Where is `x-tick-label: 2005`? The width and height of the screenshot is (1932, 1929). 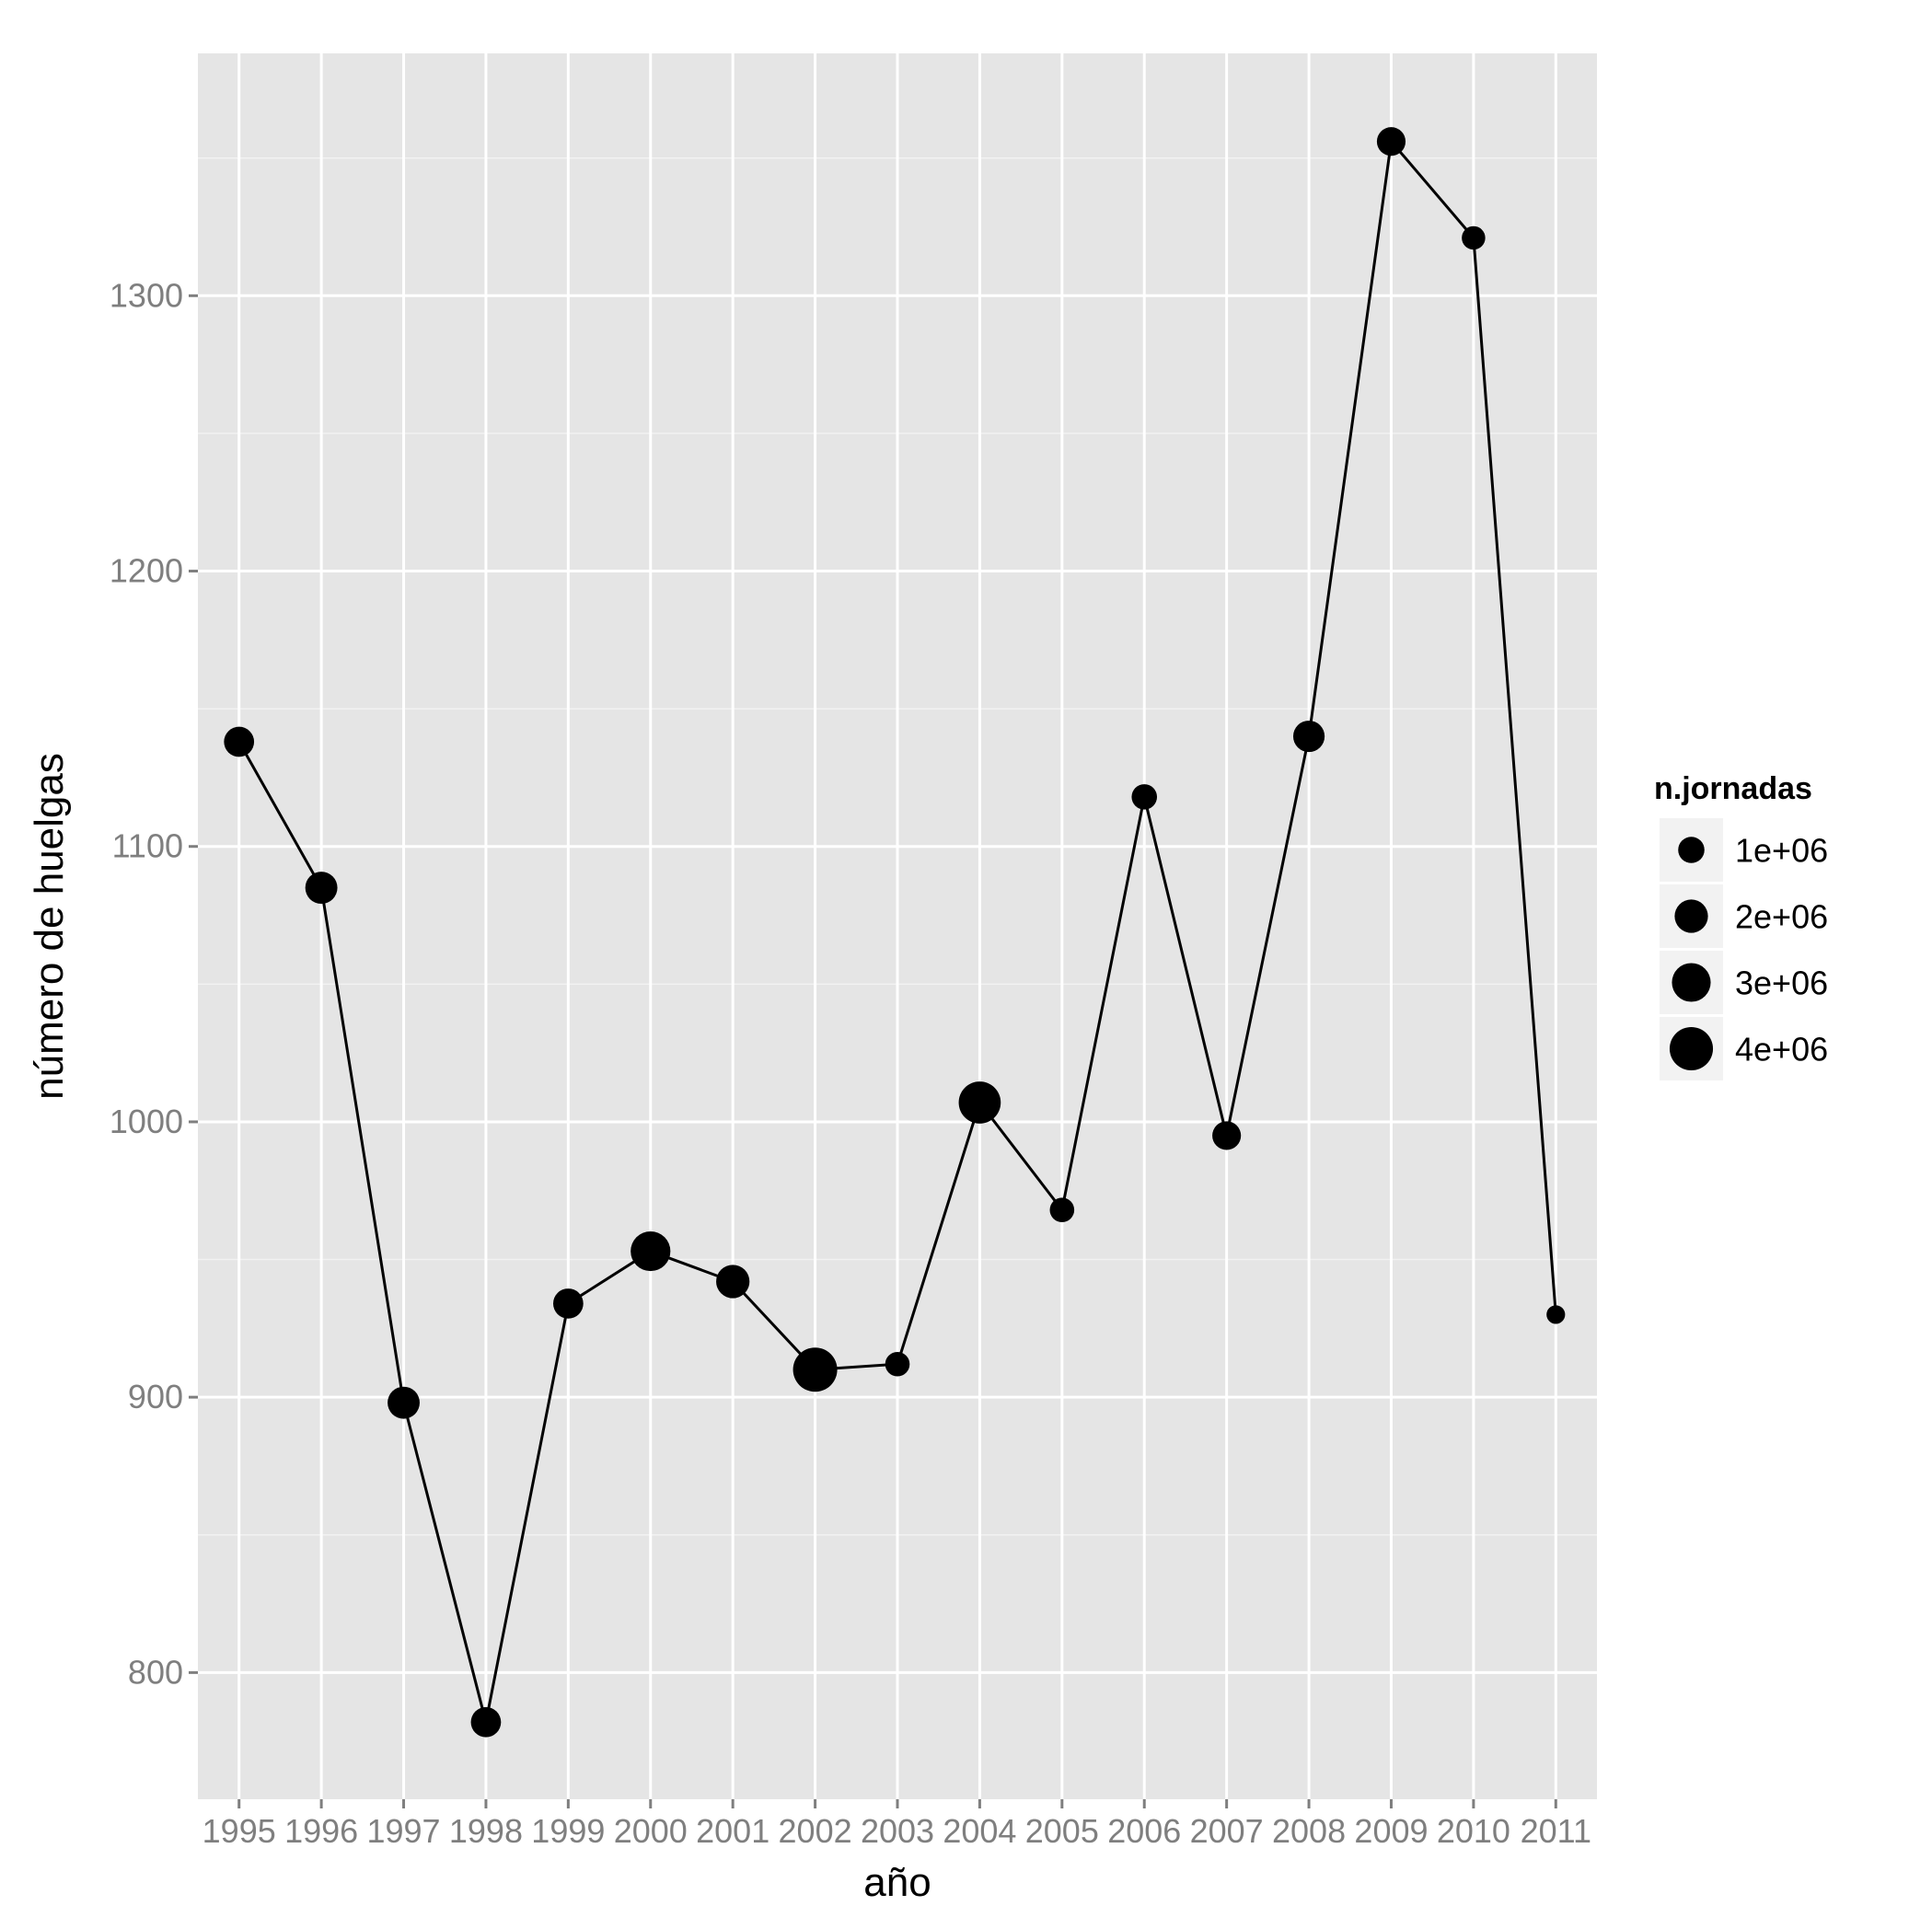
x-tick-label: 2005 is located at coordinates (1062, 1831).